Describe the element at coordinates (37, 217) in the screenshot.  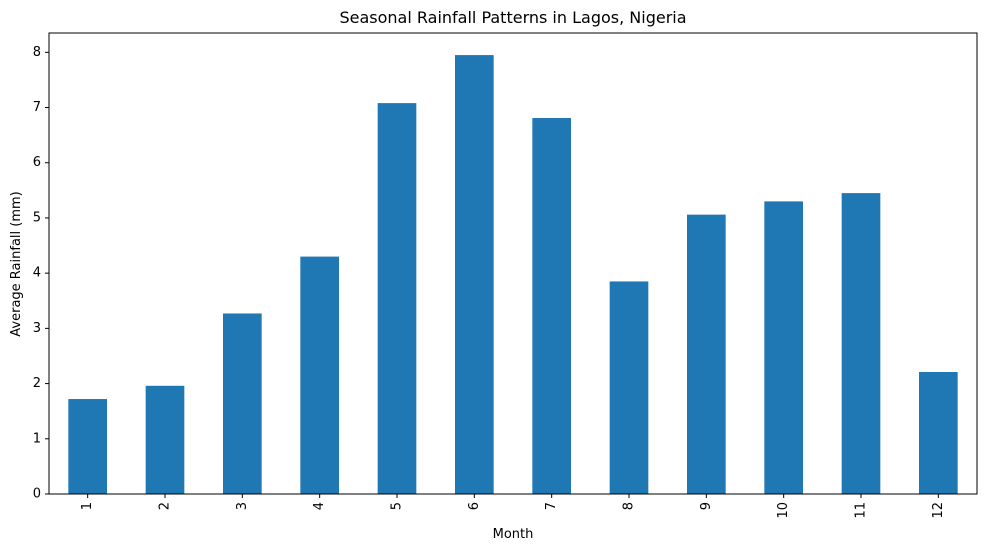
I see `y-tick-label: 5` at that location.